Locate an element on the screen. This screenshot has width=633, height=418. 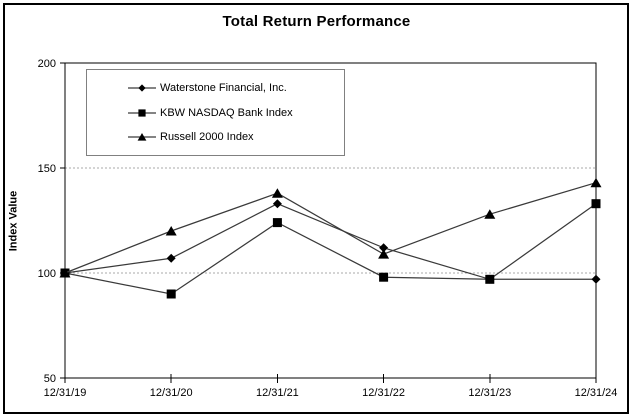
diamond-marker-icon is located at coordinates (142, 88).